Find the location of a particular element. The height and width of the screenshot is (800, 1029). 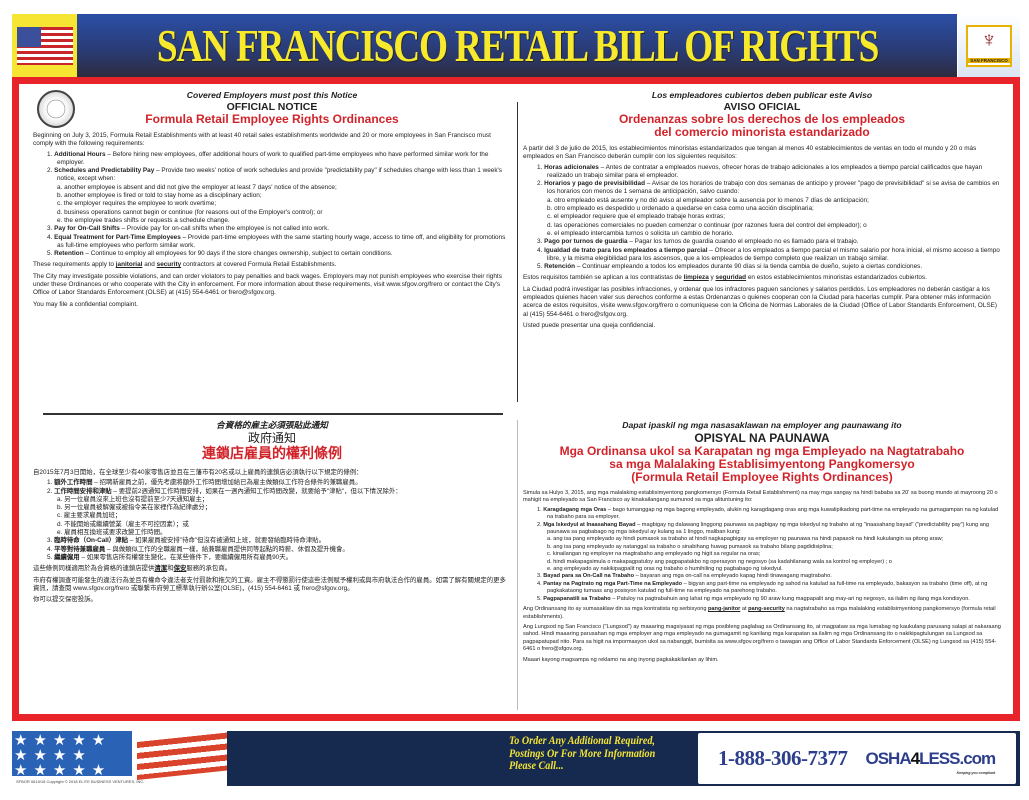

order-line: Postings Or For More Information is located at coordinates (582, 753).